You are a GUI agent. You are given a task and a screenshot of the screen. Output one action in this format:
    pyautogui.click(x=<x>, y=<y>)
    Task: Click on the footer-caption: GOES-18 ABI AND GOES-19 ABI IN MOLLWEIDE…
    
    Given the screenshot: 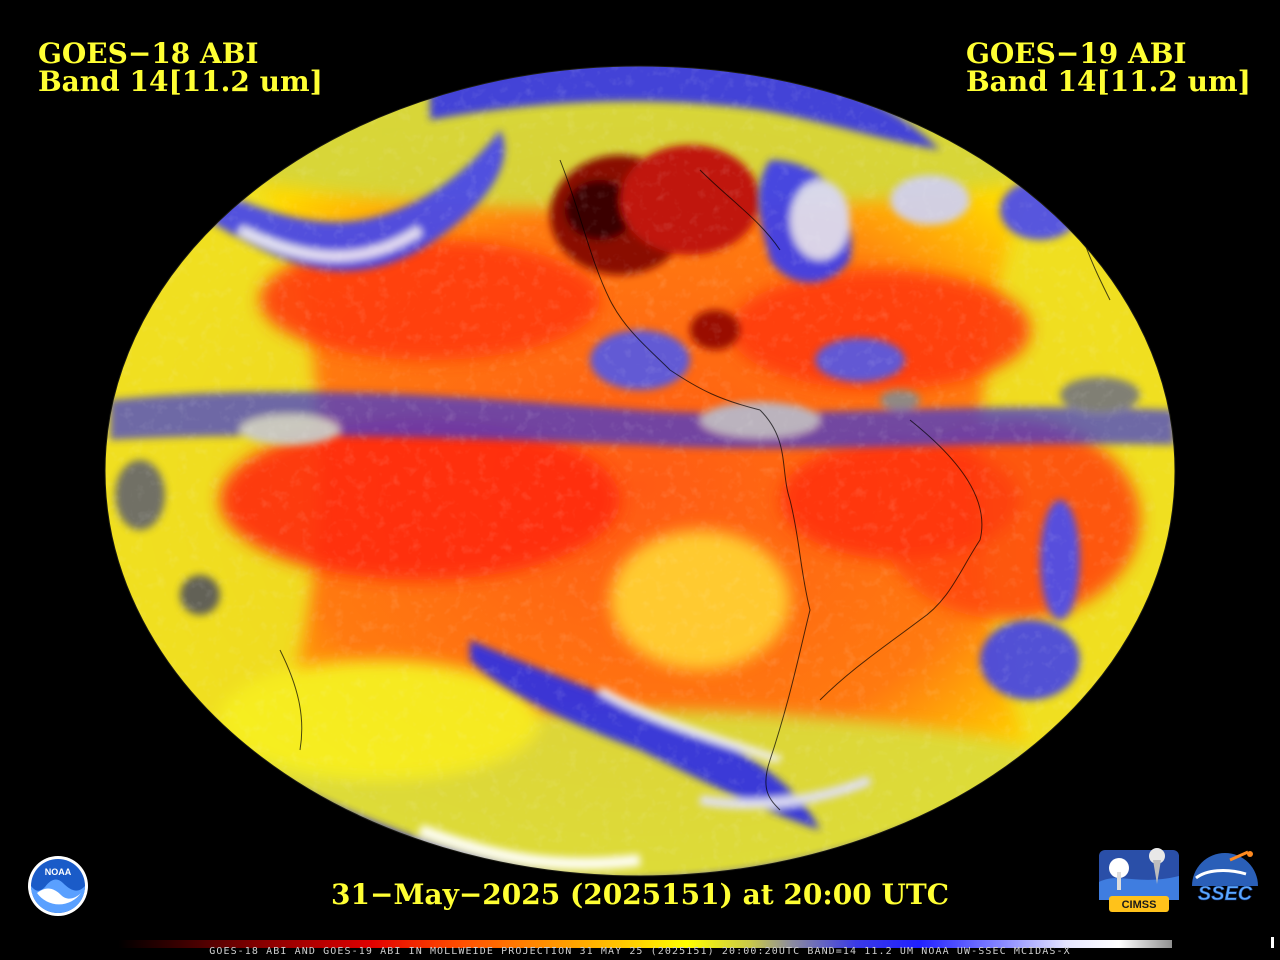 What is the action you would take?
    pyautogui.click(x=640, y=951)
    